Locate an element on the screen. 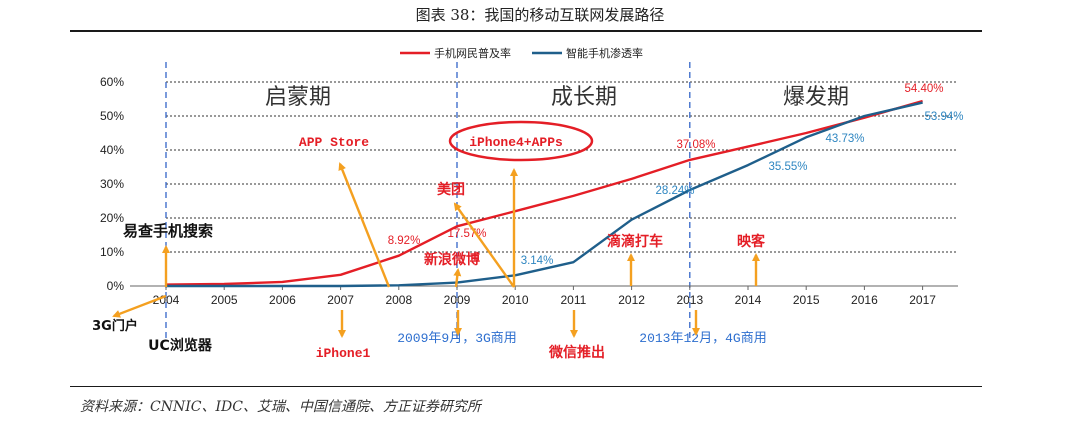 This screenshot has height=426, width=1080. y-tick-label: 10% is located at coordinates (112, 252).